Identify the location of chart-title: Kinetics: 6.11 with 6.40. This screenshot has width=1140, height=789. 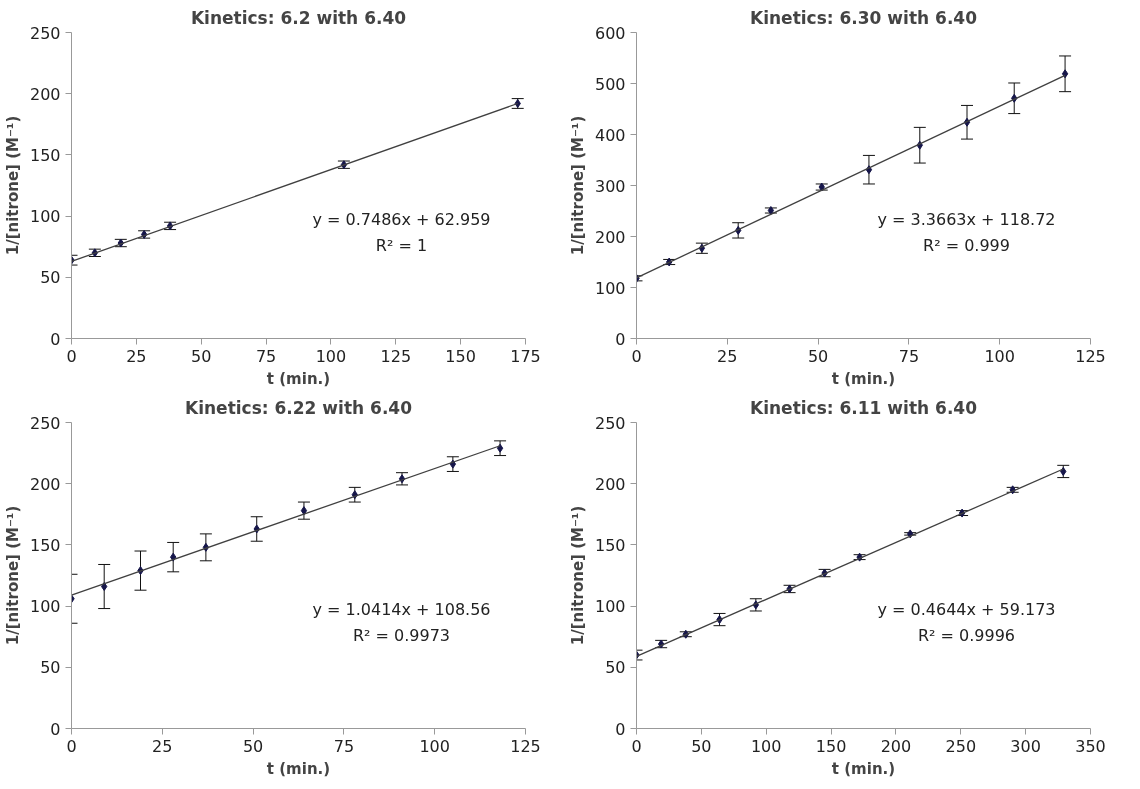
(864, 407).